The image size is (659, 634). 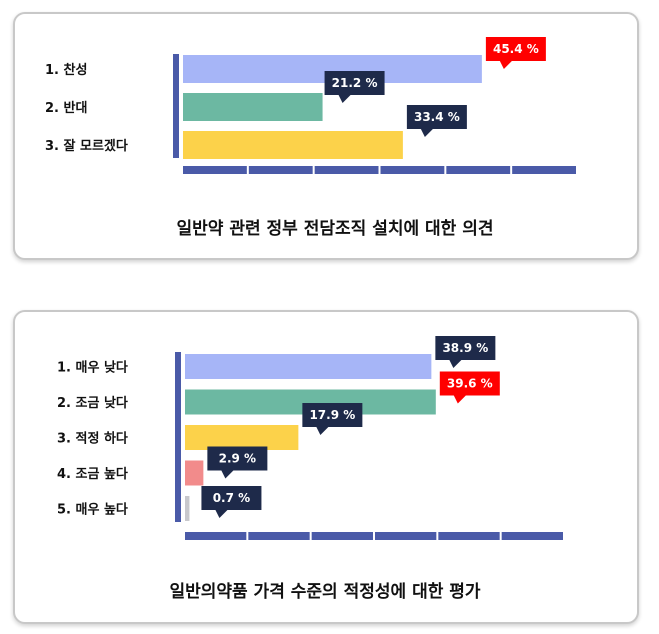 I want to click on chart-2-category-label: 2. 조금 낮다, so click(x=92, y=403).